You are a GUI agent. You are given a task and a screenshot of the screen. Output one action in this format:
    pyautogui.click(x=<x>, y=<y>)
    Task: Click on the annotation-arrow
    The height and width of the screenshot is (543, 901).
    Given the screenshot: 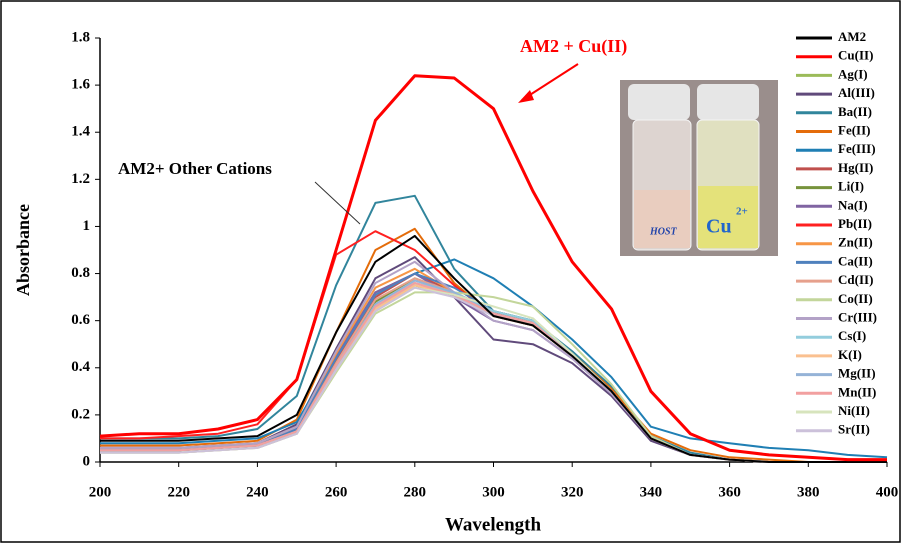 What is the action you would take?
    pyautogui.click(x=337, y=203)
    